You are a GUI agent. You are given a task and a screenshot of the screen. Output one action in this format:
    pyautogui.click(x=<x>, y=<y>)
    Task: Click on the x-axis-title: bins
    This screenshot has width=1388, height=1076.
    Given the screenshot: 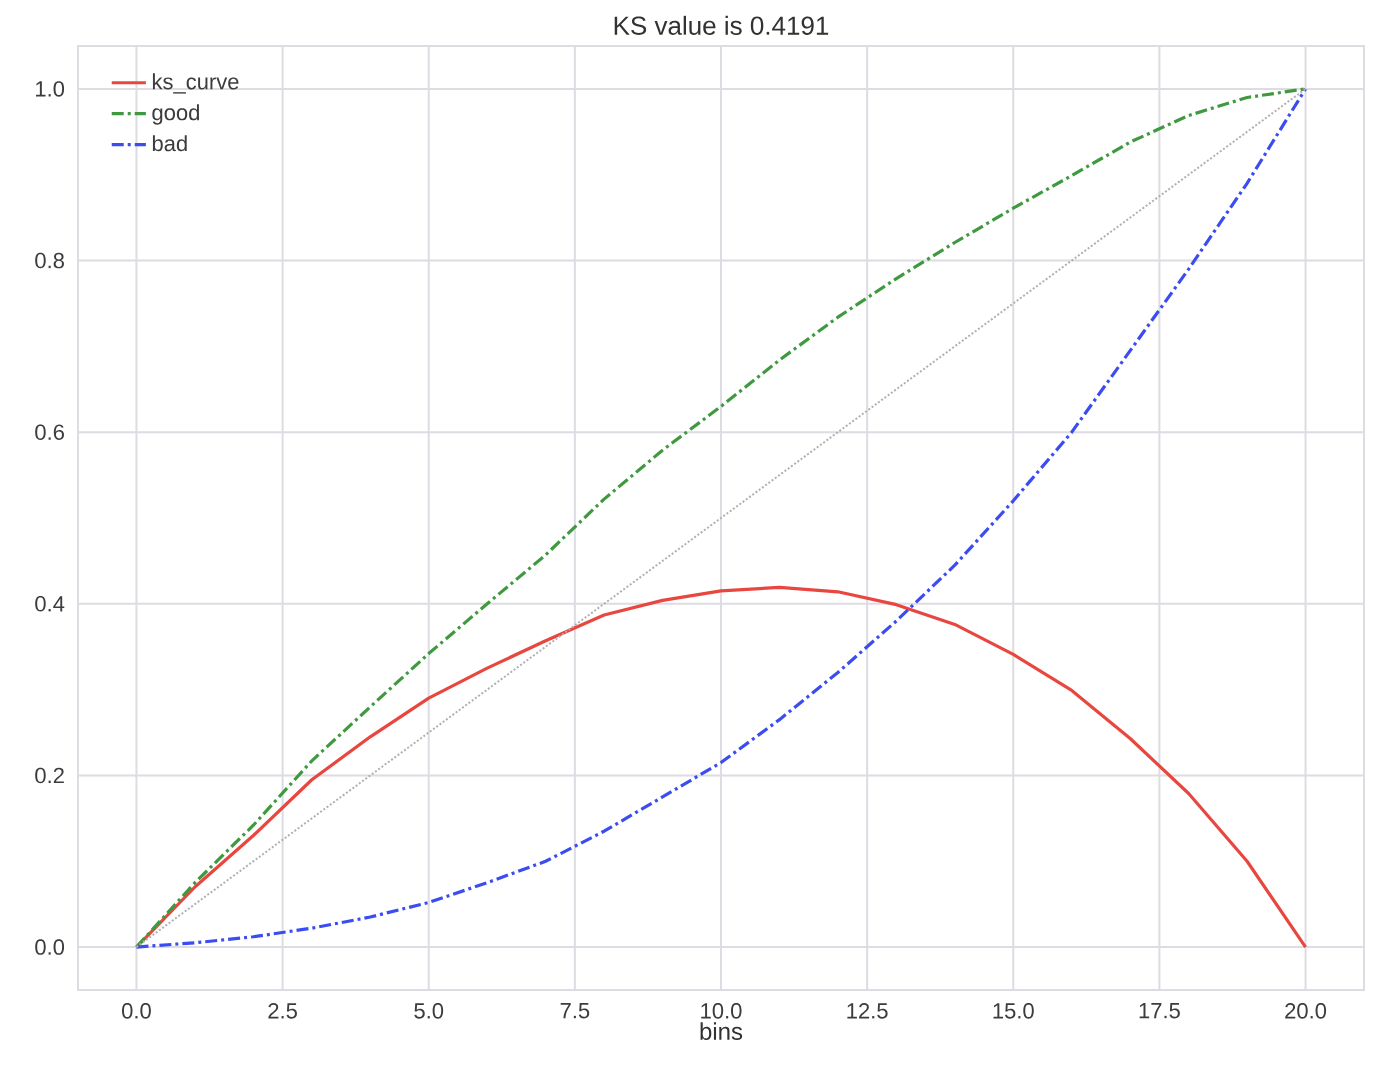 What is the action you would take?
    pyautogui.click(x=721, y=1031)
    